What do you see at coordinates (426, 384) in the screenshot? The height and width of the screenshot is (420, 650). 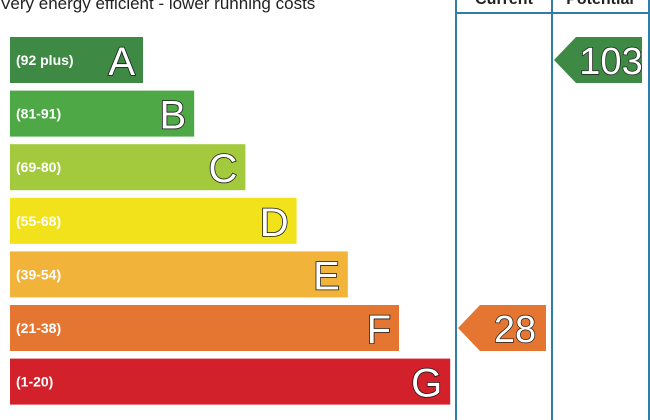 I see `band-g-letter: G` at bounding box center [426, 384].